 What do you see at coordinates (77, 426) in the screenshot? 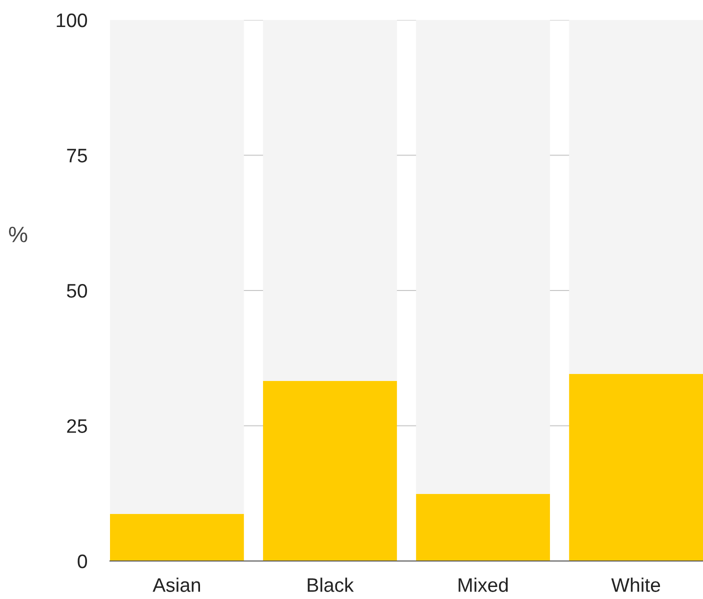
I see `y-tick-label: 25` at bounding box center [77, 426].